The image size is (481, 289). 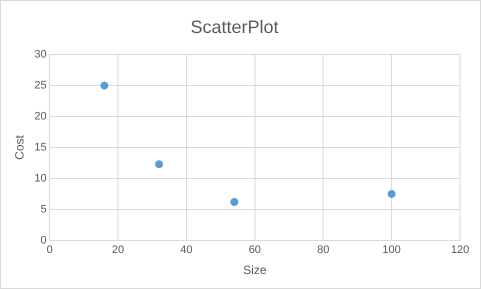 What do you see at coordinates (255, 270) in the screenshot?
I see `x-axis-title: Size` at bounding box center [255, 270].